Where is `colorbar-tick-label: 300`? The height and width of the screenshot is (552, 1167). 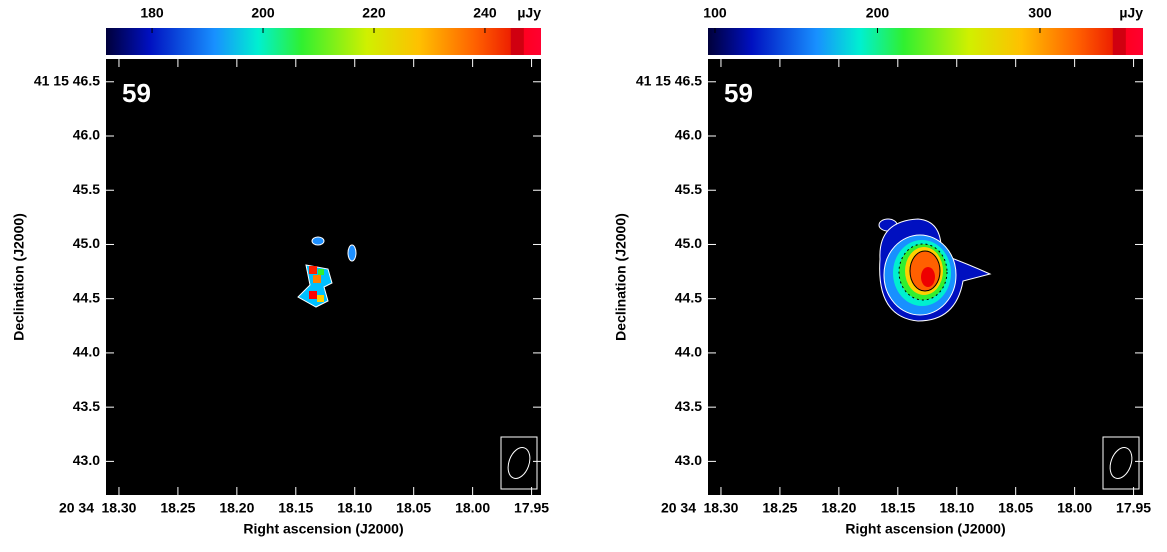
colorbar-tick-label: 300 is located at coordinates (1040, 13).